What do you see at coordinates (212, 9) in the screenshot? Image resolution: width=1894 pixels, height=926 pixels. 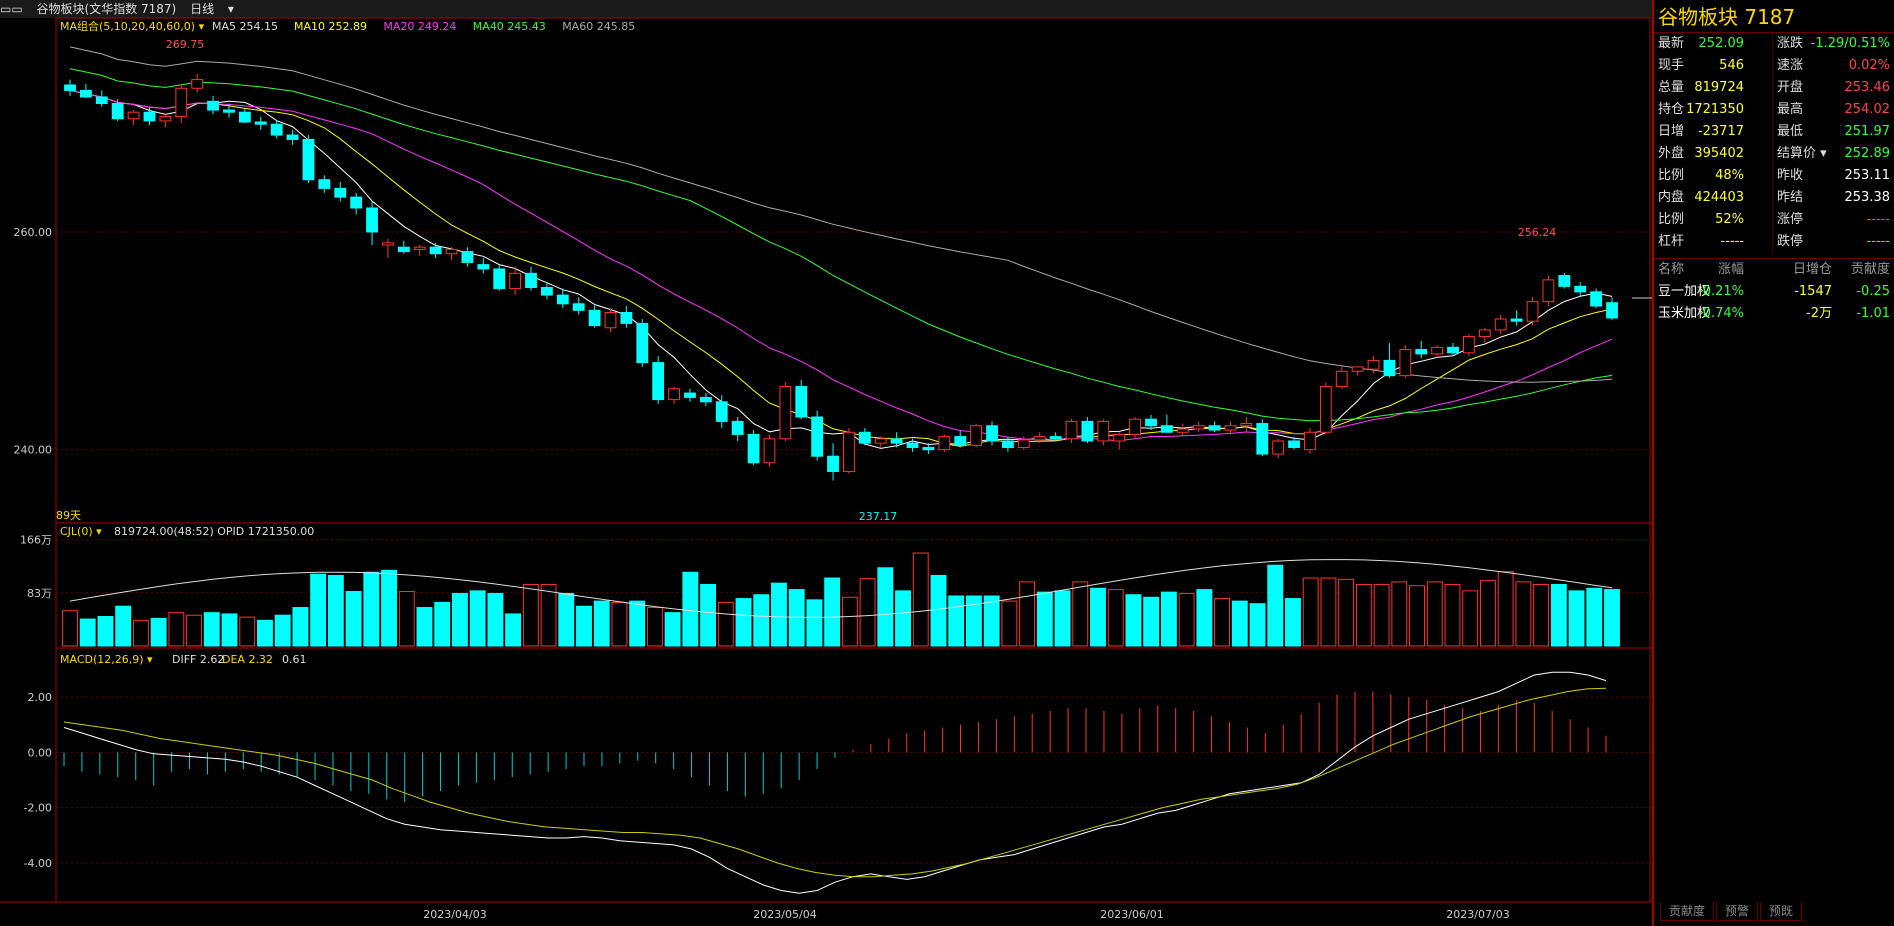 I see `period-selector: 日线 ▾` at bounding box center [212, 9].